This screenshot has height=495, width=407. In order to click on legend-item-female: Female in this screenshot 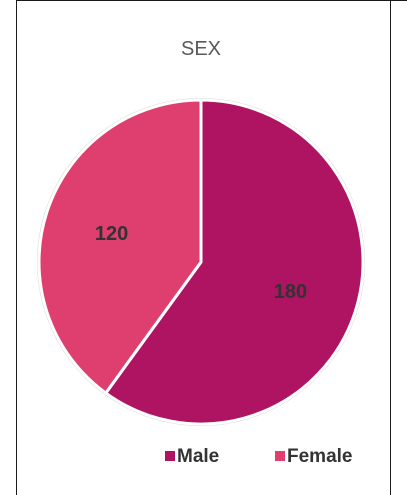, I will do `click(313, 456)`.